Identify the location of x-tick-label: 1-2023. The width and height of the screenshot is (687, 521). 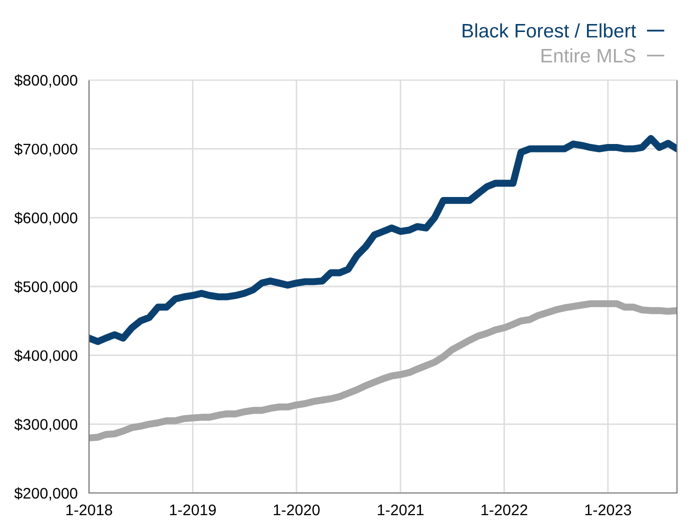
(608, 510).